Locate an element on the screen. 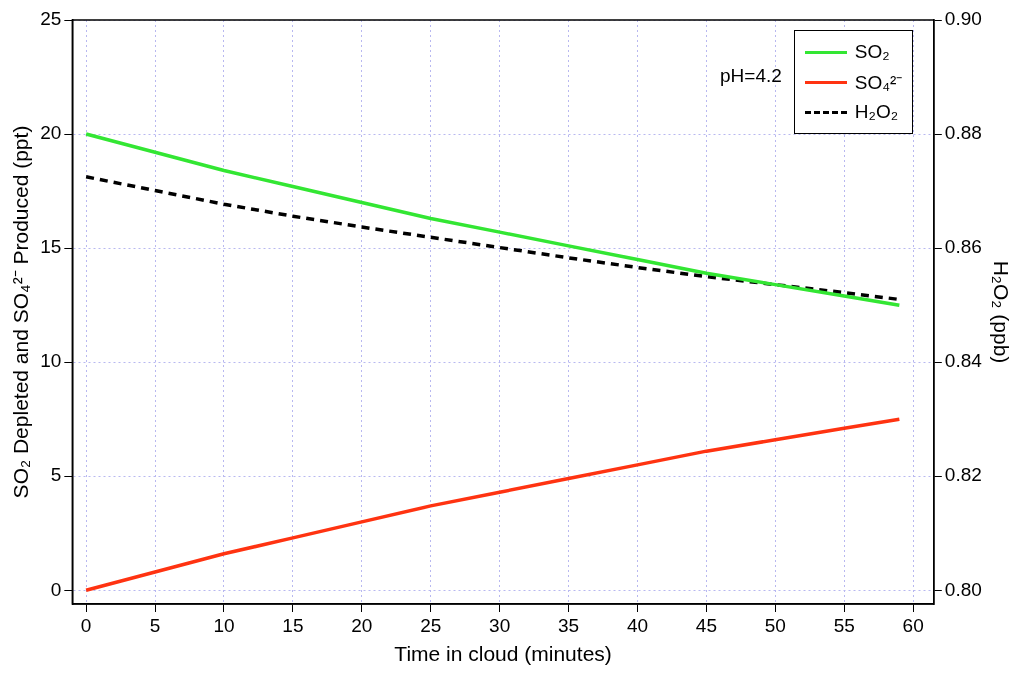 The width and height of the screenshot is (1024, 674). y2-tick-label: 0.80 is located at coordinates (963, 589).